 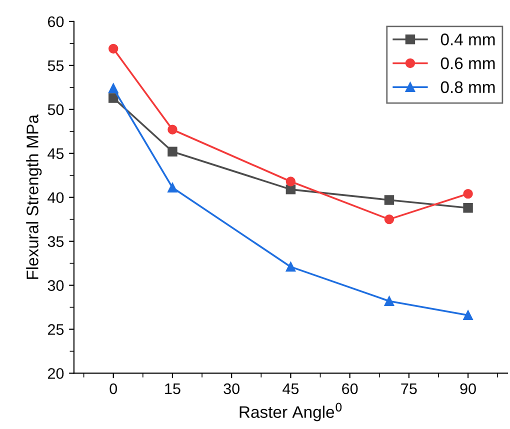 What do you see at coordinates (290, 389) in the screenshot?
I see `x-tick-label: 45` at bounding box center [290, 389].